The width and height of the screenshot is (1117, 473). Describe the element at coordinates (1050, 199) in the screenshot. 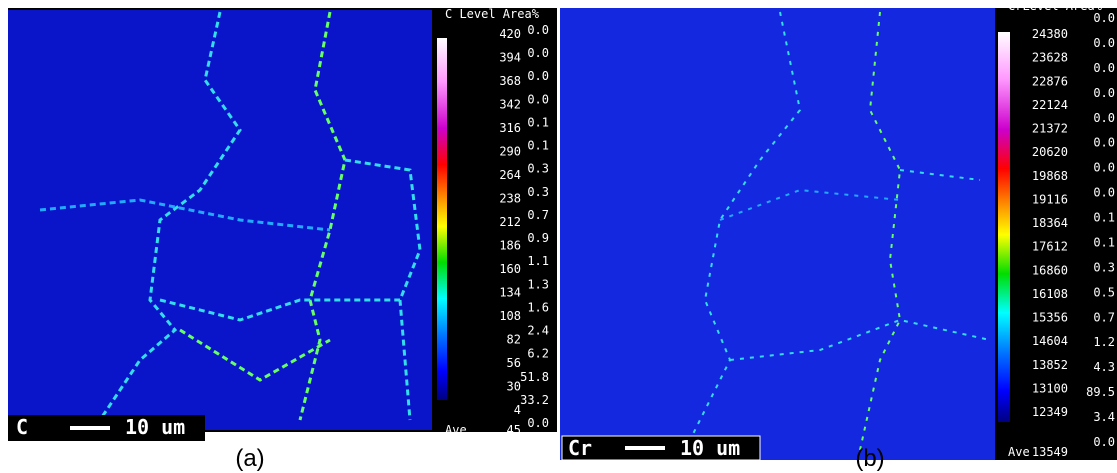

I see `level-label: 19116` at that location.